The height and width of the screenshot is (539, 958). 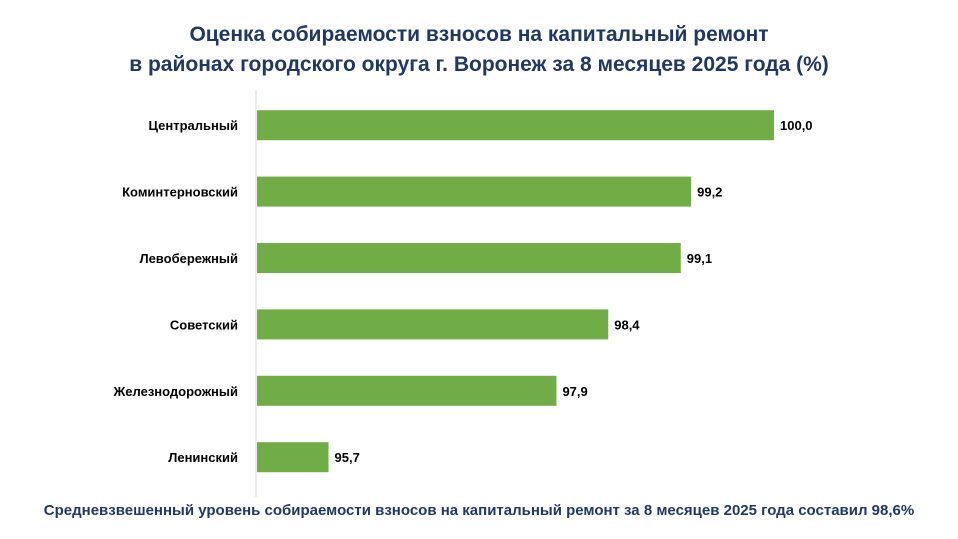 What do you see at coordinates (347, 457) in the screenshot?
I see `data-label: 95,7` at bounding box center [347, 457].